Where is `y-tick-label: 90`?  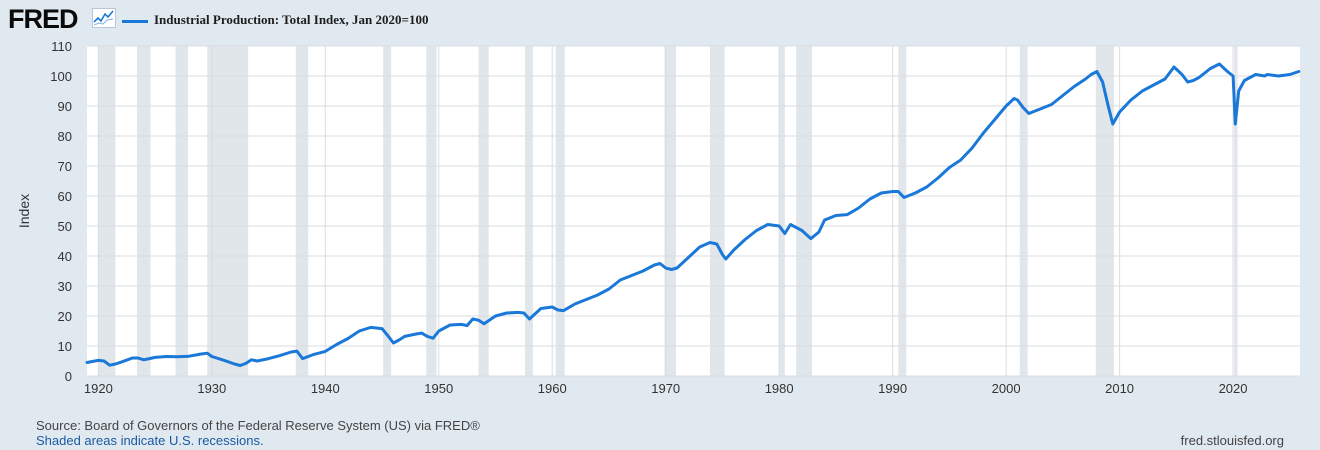 y-tick-label: 90 is located at coordinates (65, 106).